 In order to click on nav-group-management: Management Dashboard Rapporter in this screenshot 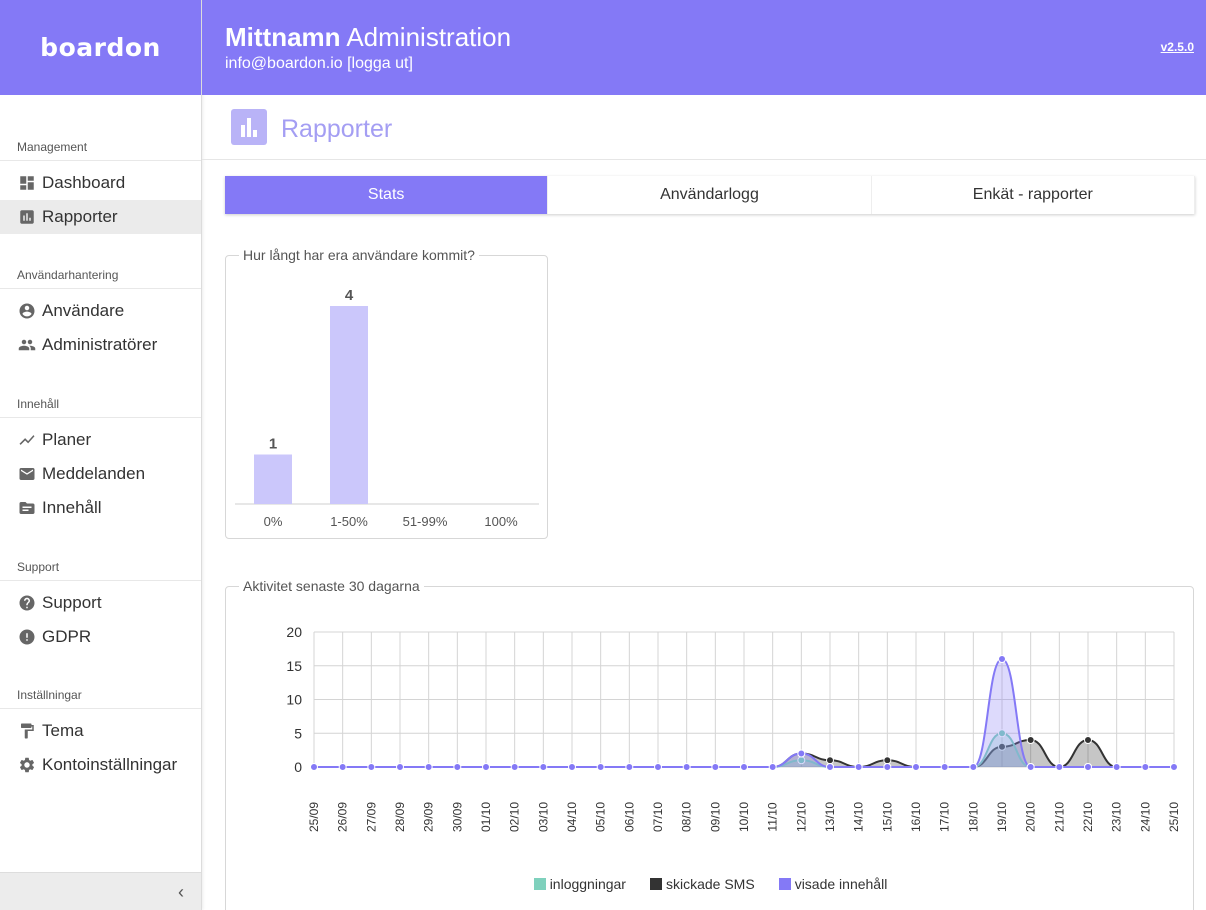, I will do `click(100, 185)`.